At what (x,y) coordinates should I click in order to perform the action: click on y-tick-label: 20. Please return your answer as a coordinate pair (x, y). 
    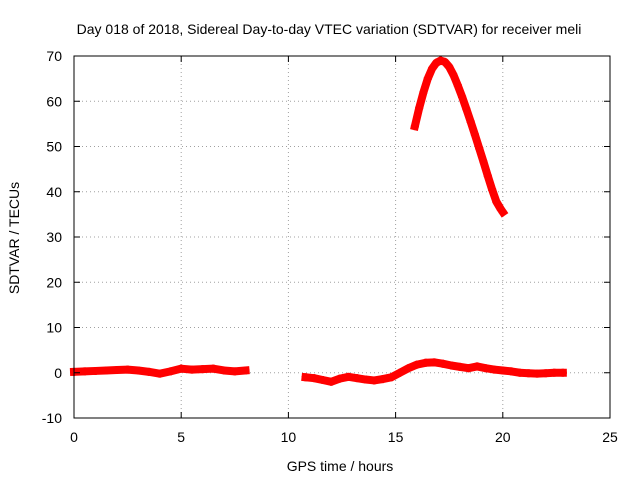
    Looking at the image, I should click on (54, 282).